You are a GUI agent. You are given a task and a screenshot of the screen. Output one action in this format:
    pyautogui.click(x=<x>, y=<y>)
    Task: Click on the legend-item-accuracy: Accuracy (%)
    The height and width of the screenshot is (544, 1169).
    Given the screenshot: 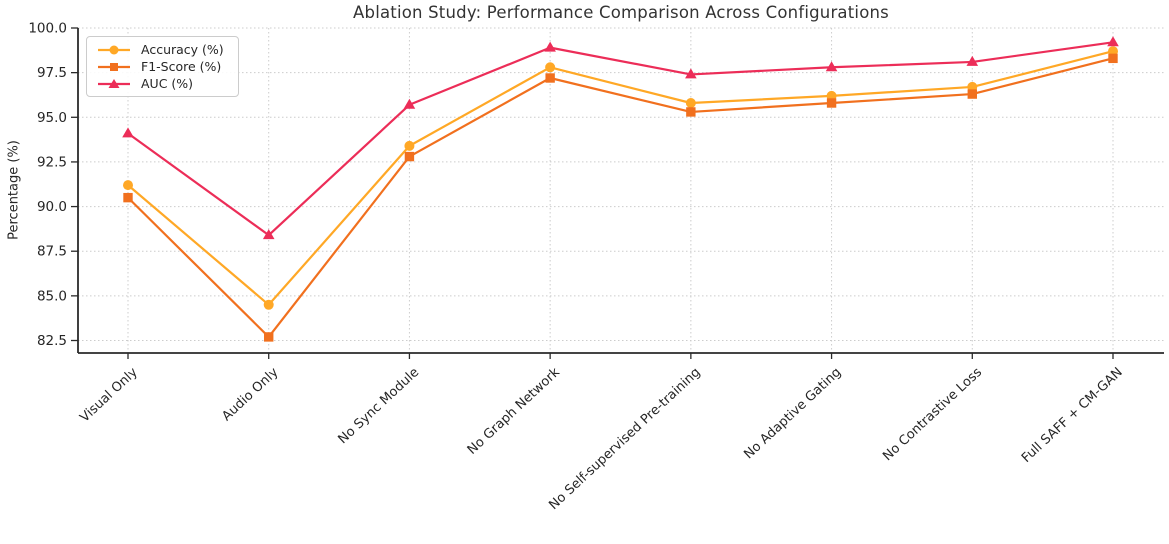 What is the action you would take?
    pyautogui.click(x=160, y=49)
    